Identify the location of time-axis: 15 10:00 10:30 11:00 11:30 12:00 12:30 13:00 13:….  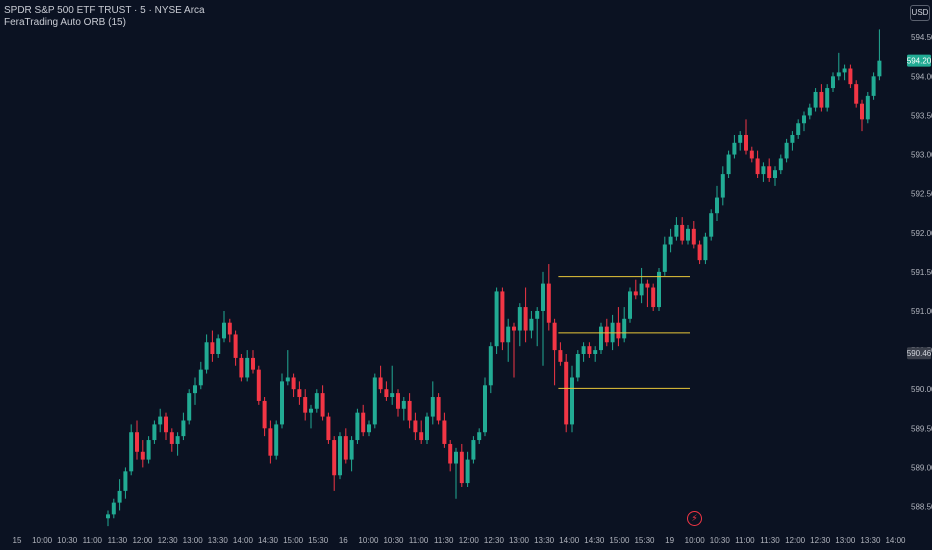
(460, 540).